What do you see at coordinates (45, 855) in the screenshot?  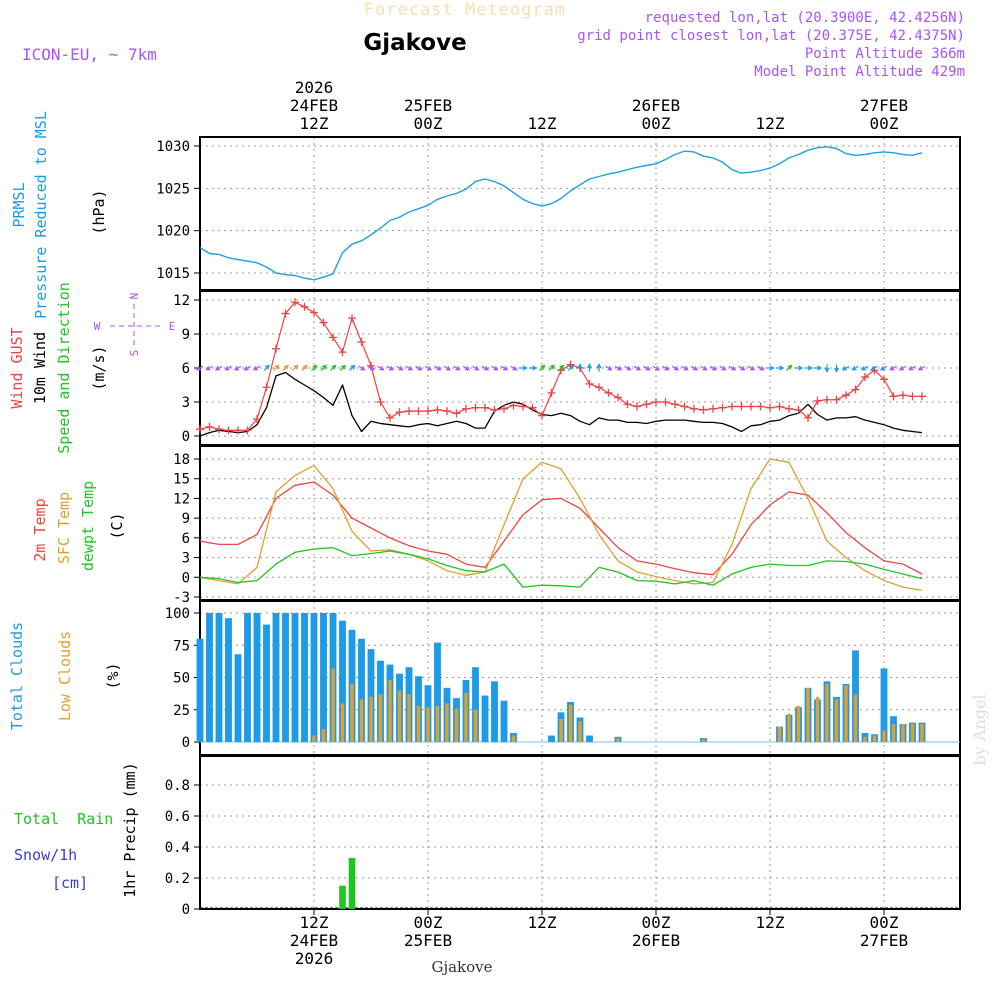 I see `snow-legend-label: Snow/1h` at bounding box center [45, 855].